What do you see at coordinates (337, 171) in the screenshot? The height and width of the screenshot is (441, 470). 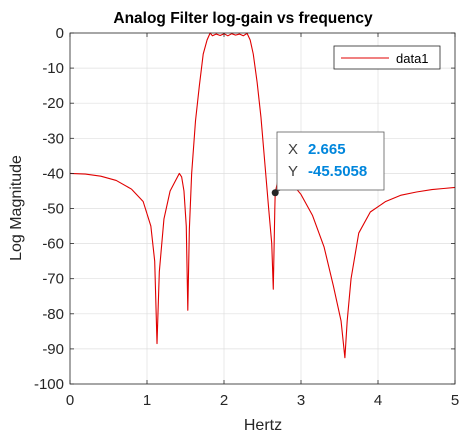 I see `datatip-y-value: -45.5058` at bounding box center [337, 171].